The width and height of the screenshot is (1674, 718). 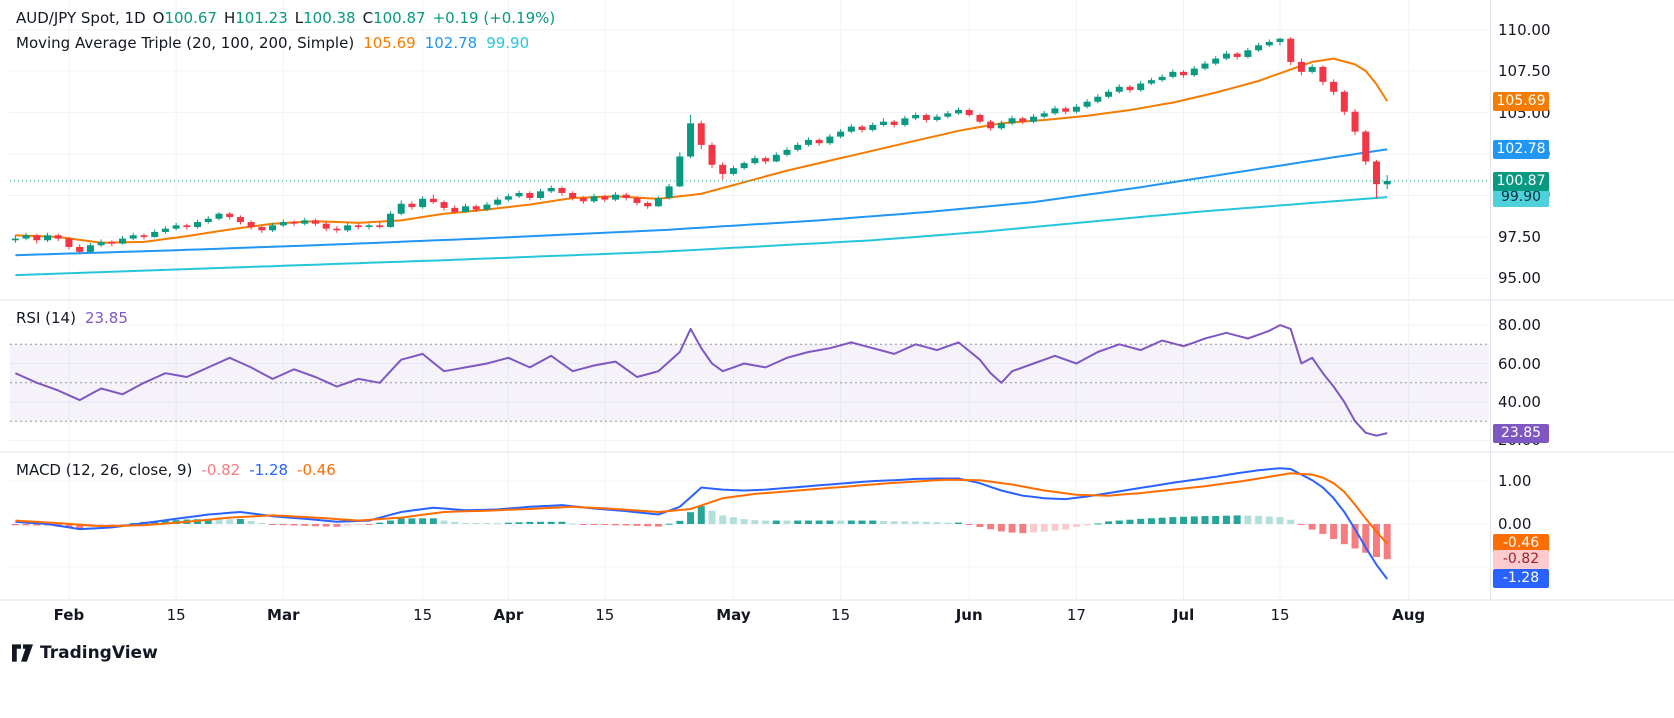 I want to click on open-value: 100.67, so click(x=190, y=18).